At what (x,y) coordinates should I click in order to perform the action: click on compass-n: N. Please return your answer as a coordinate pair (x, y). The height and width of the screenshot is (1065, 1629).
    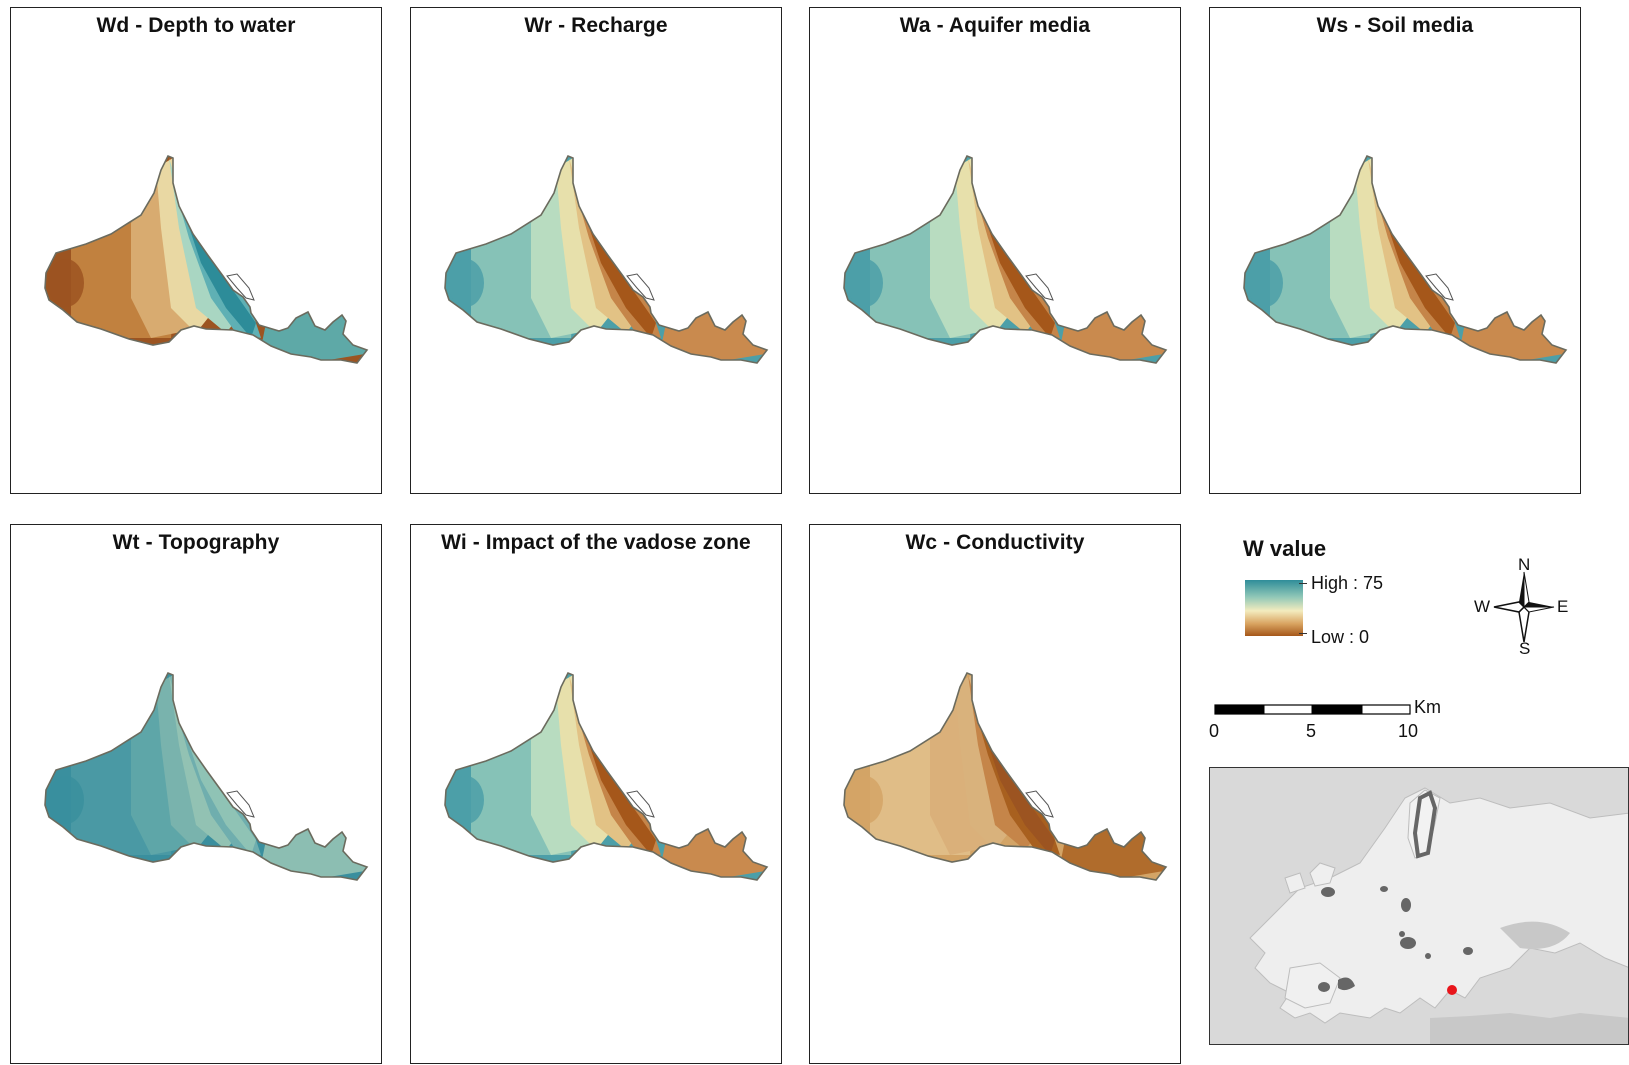
    Looking at the image, I should click on (1524, 564).